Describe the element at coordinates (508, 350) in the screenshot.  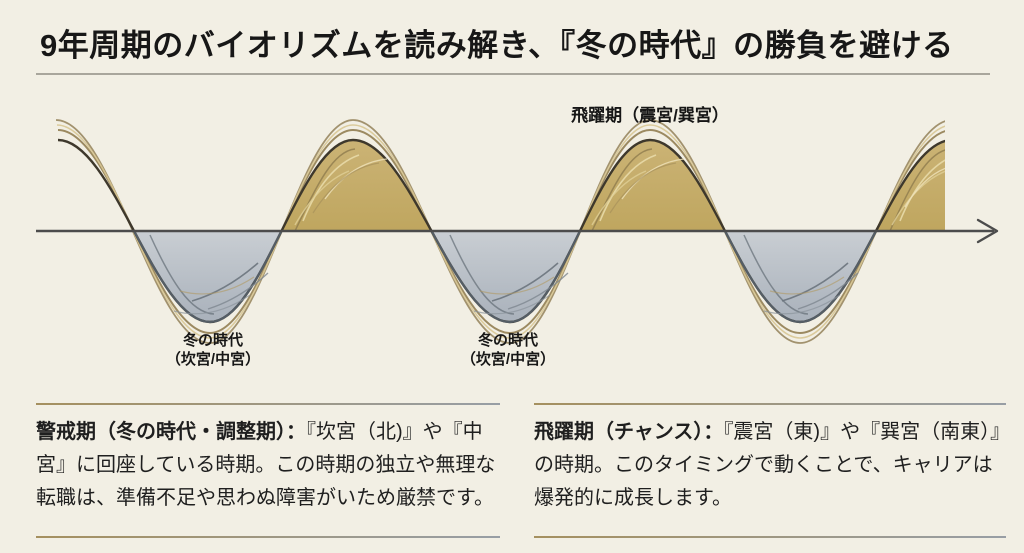
I see `winter-period-label-2: 冬の時代 （坎宮/中宮）` at that location.